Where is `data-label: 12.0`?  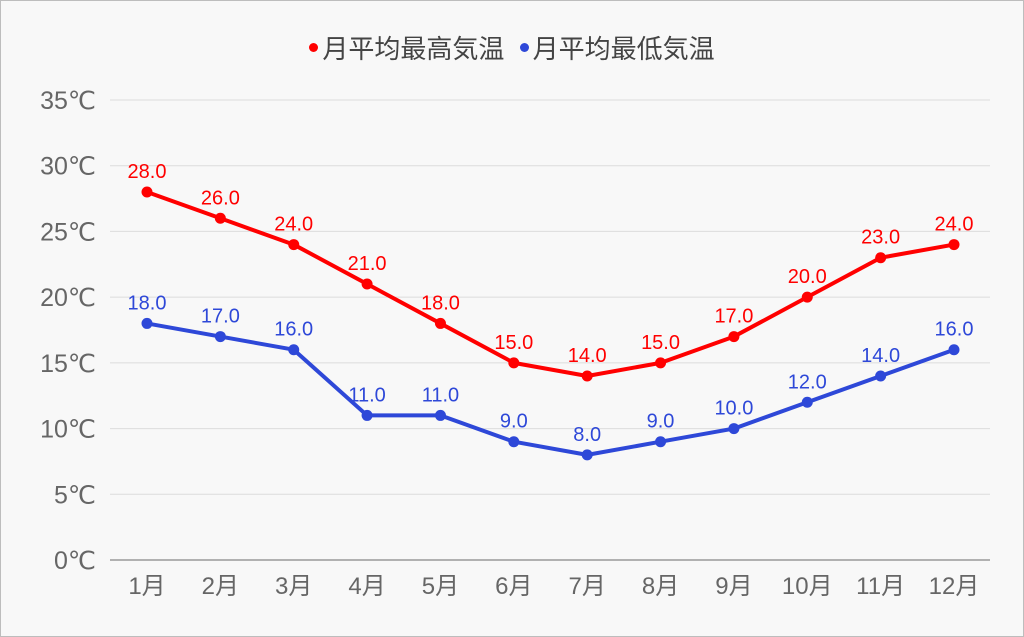 data-label: 12.0 is located at coordinates (807, 382).